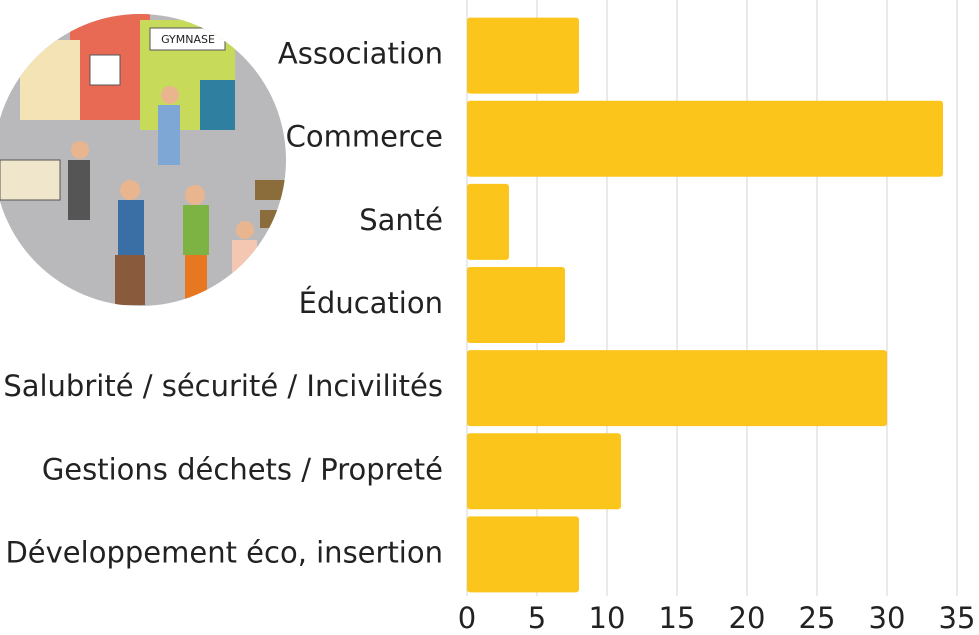  Describe the element at coordinates (223, 386) in the screenshot. I see `y-tick-label: Salubrité / sécurité / Incivilités` at that location.